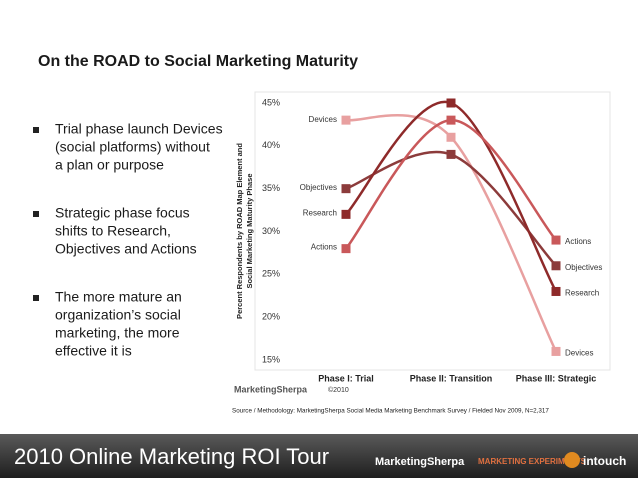 This screenshot has width=638, height=478. I want to click on y-tick-label: 15%, so click(271, 359).